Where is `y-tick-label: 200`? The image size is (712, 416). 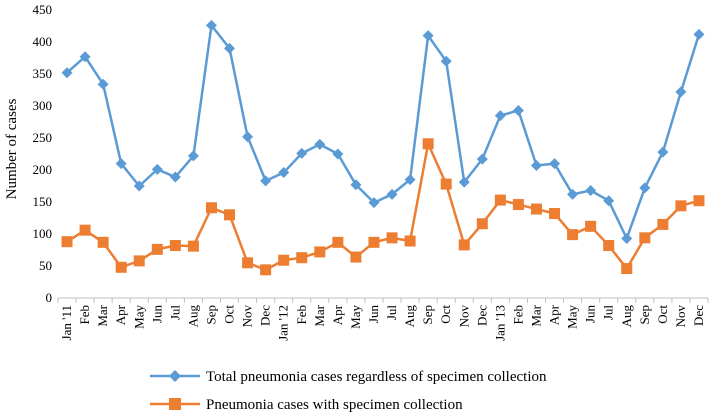 y-tick-label: 200 is located at coordinates (43, 169).